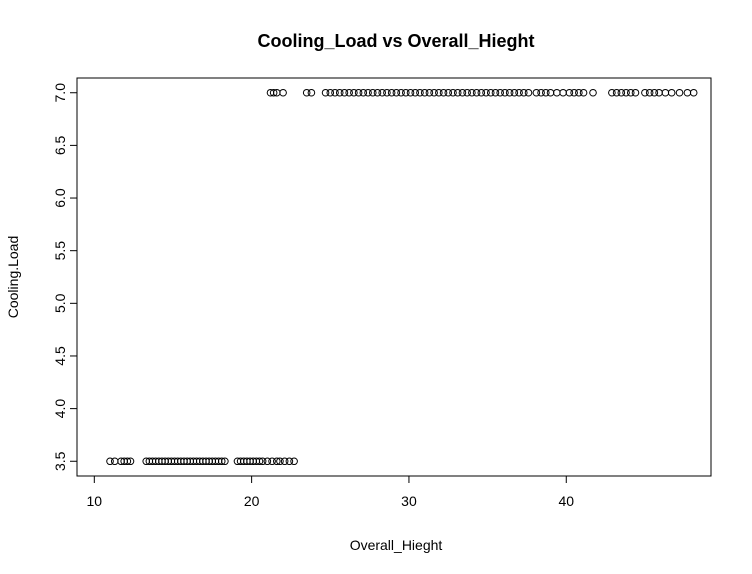 This screenshot has width=752, height=574. Describe the element at coordinates (60, 461) in the screenshot. I see `y-tick-label: 3.5` at that location.